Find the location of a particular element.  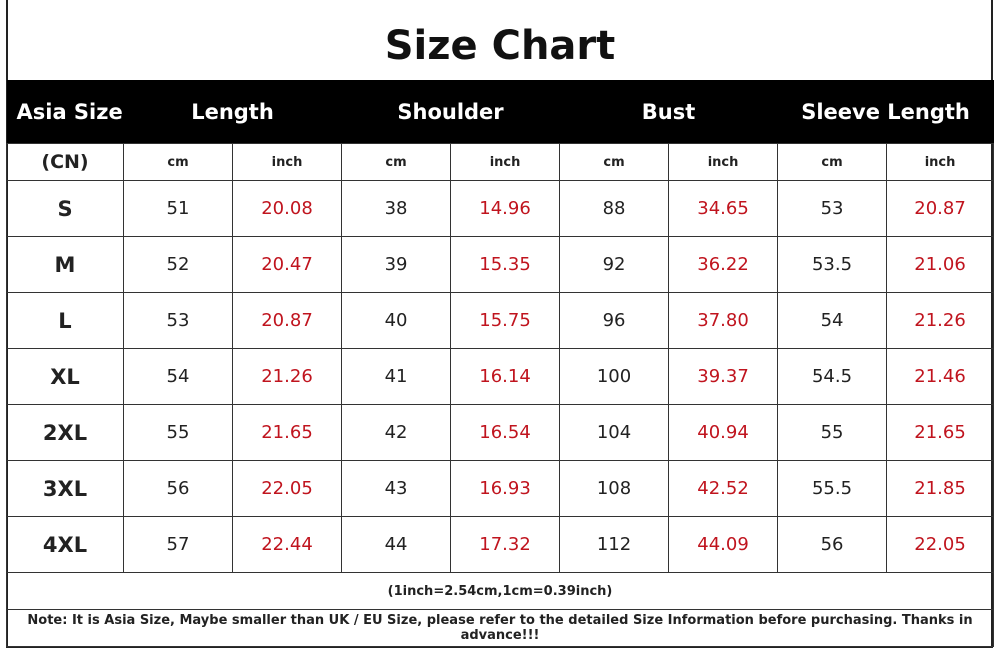

cm-value: 55.5 is located at coordinates (832, 488).